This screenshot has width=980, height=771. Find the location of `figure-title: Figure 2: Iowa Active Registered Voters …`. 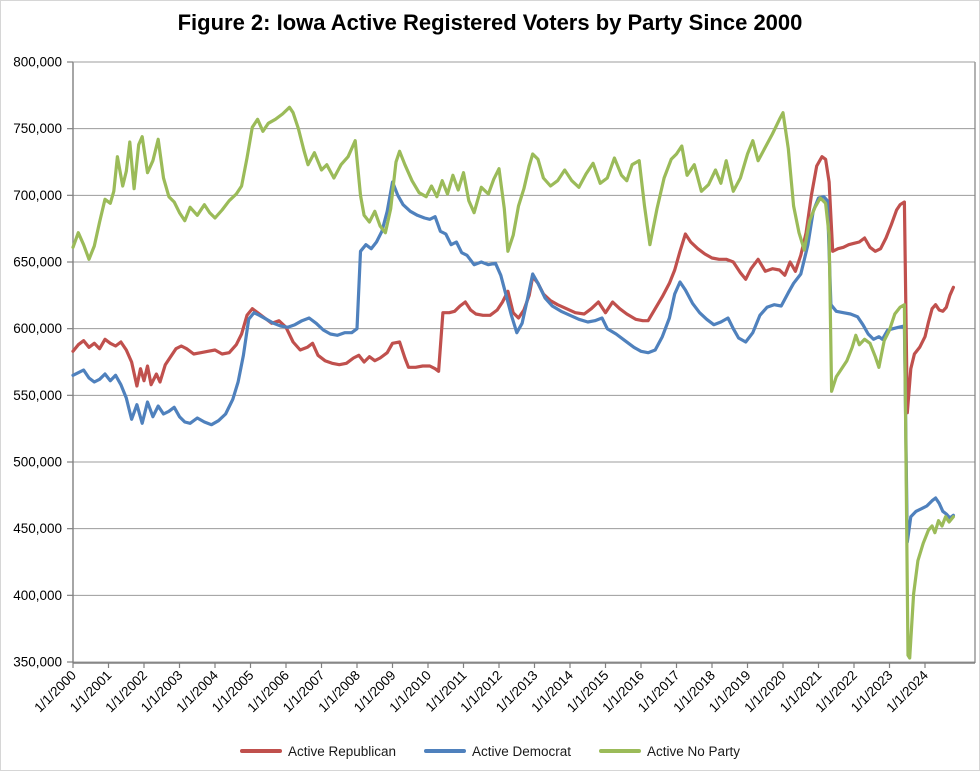

figure-title: Figure 2: Iowa Active Registered Voters … is located at coordinates (490, 22).